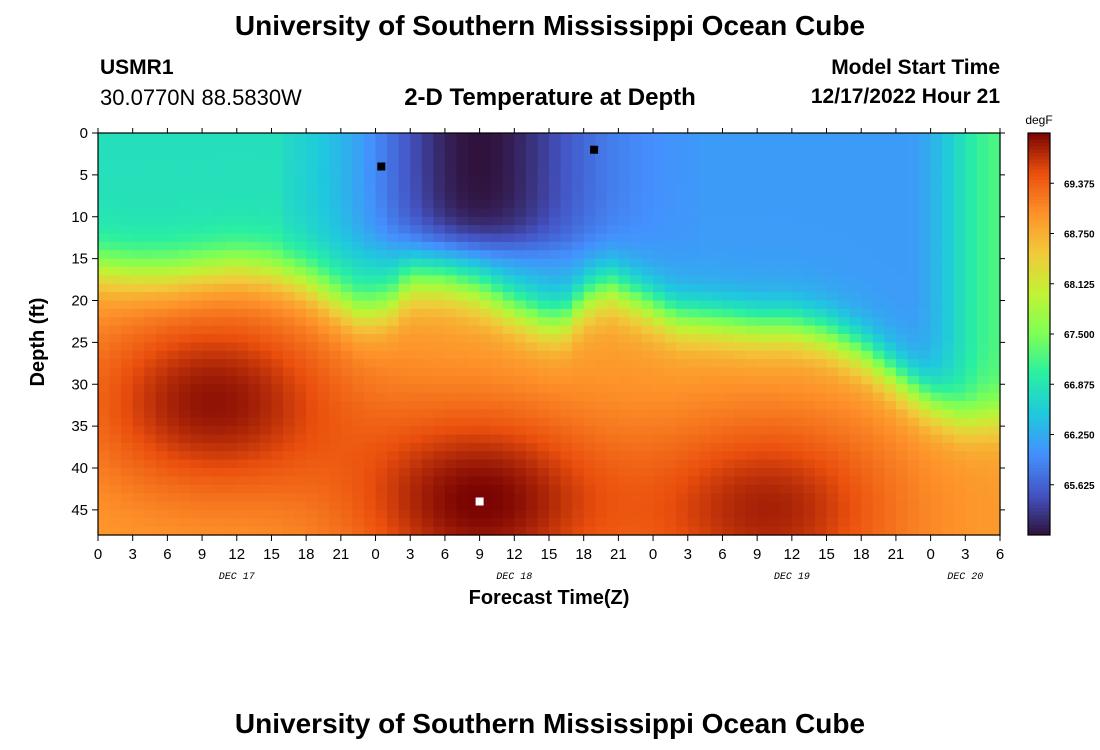 Image resolution: width=1100 pixels, height=750 pixels. I want to click on x-tick-label: 21, so click(341, 554).